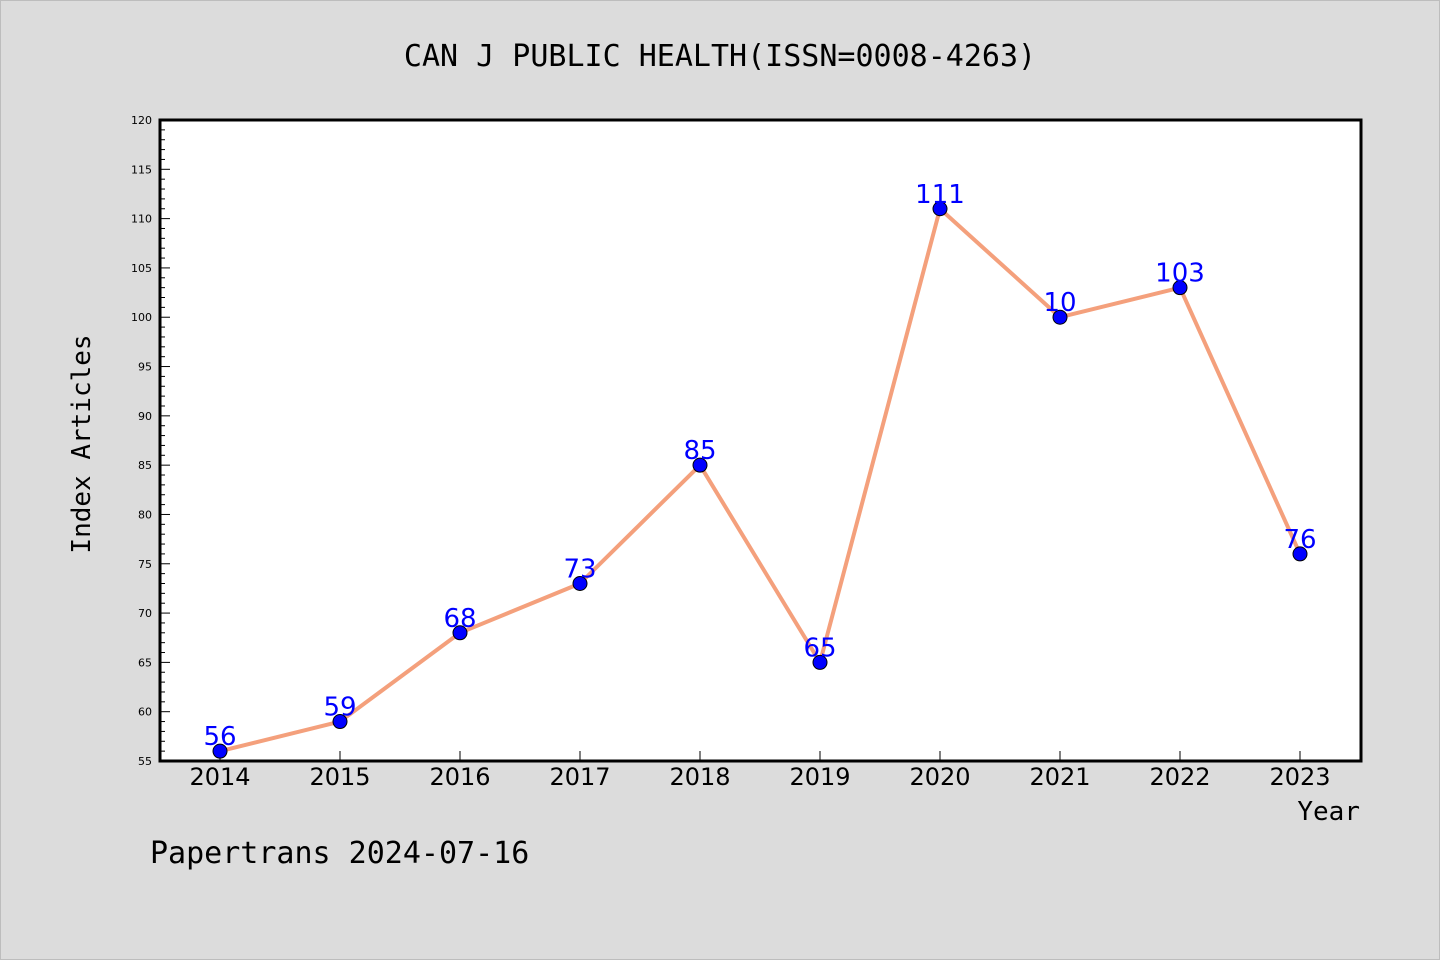  Describe the element at coordinates (141, 120) in the screenshot. I see `y-tick-label: 120` at that location.